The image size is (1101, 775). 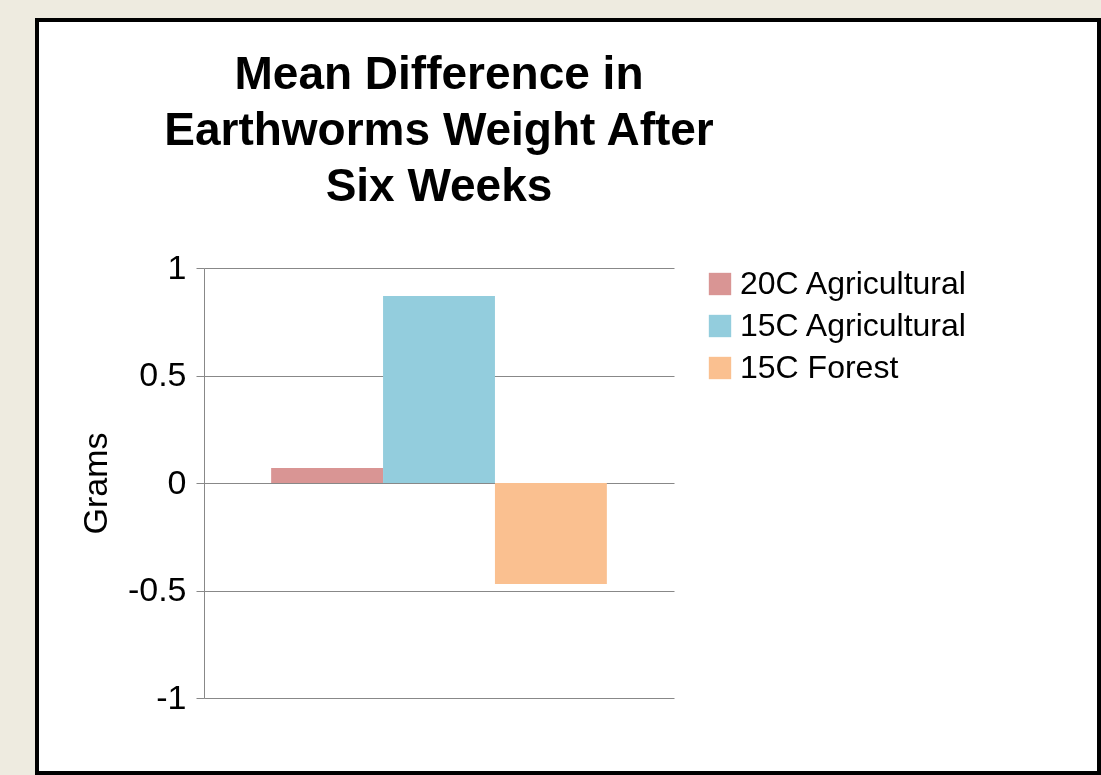 What do you see at coordinates (177, 481) in the screenshot?
I see `y-tick-label: 0` at bounding box center [177, 481].